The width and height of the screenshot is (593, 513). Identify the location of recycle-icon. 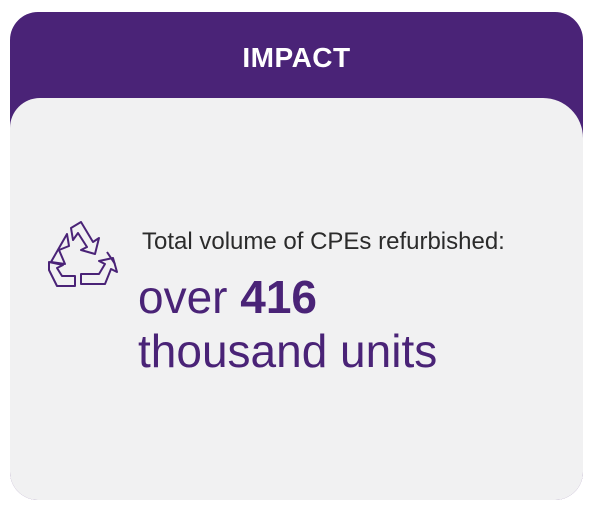
(83, 254).